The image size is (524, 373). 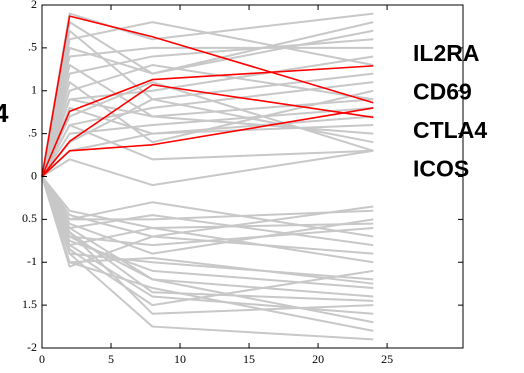 What do you see at coordinates (446, 53) in the screenshot?
I see `legend-label: IL2RA` at bounding box center [446, 53].